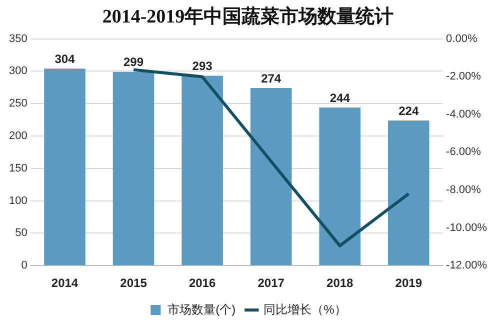 This screenshot has height=328, width=496. Describe the element at coordinates (340, 97) in the screenshot. I see `data-label: 244` at that location.